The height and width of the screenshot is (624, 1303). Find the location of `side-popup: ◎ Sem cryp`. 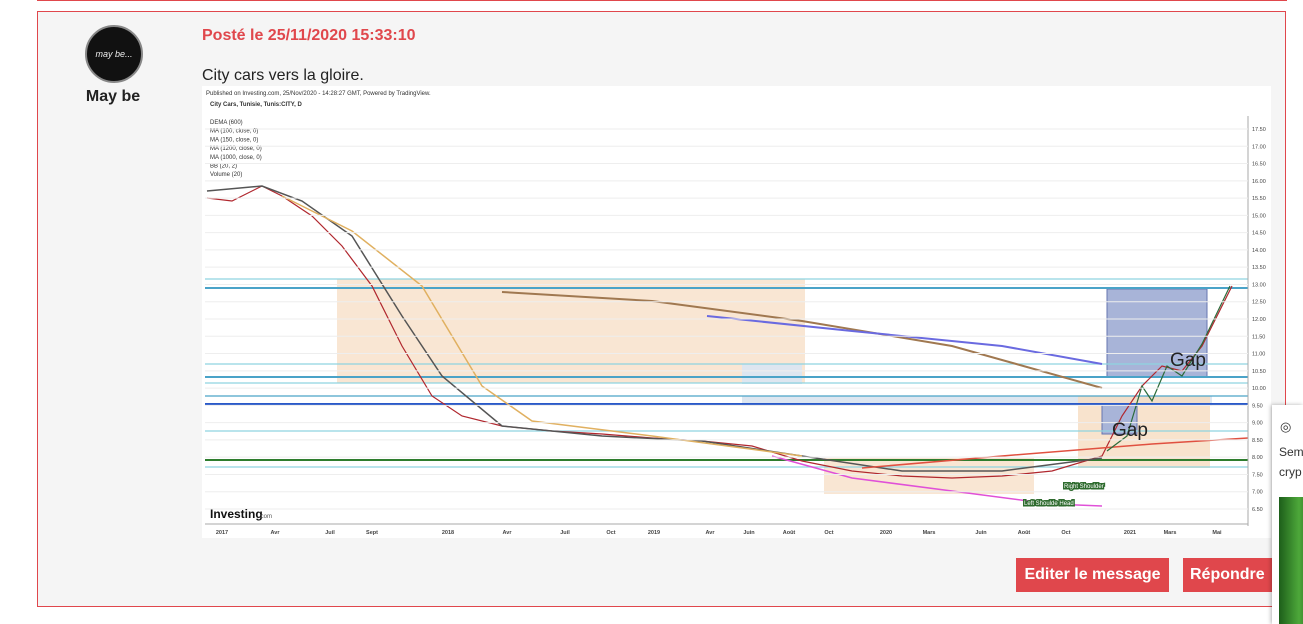

side-popup: ◎ Sem cryp is located at coordinates (1287, 514).